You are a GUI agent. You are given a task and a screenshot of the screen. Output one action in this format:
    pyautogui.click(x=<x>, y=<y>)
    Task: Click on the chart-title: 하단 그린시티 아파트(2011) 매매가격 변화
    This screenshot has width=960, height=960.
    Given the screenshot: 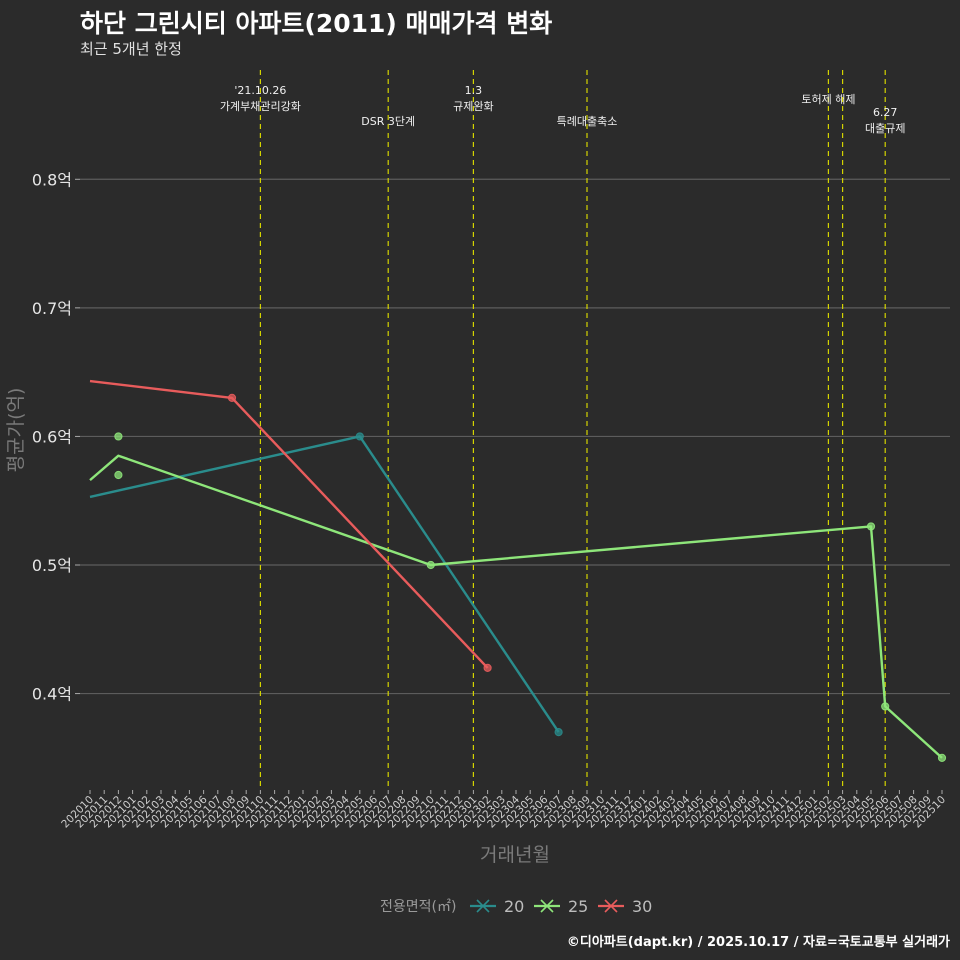 What is the action you would take?
    pyautogui.click(x=316, y=23)
    